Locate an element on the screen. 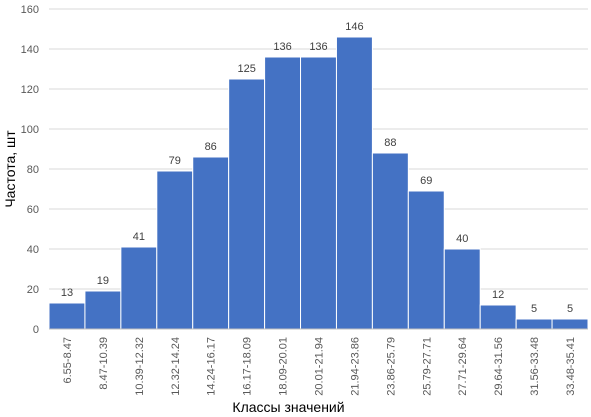 Image resolution: width=591 pixels, height=417 pixels. x-tick-label: 20.01-21.94 is located at coordinates (320, 366).